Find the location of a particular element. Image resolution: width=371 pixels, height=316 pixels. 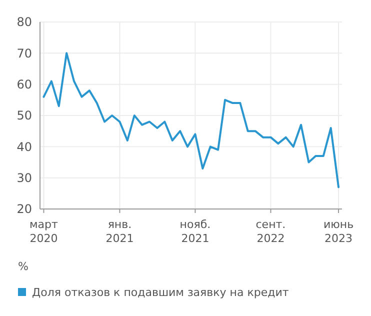

y-tick-label: 40 is located at coordinates (24, 147).